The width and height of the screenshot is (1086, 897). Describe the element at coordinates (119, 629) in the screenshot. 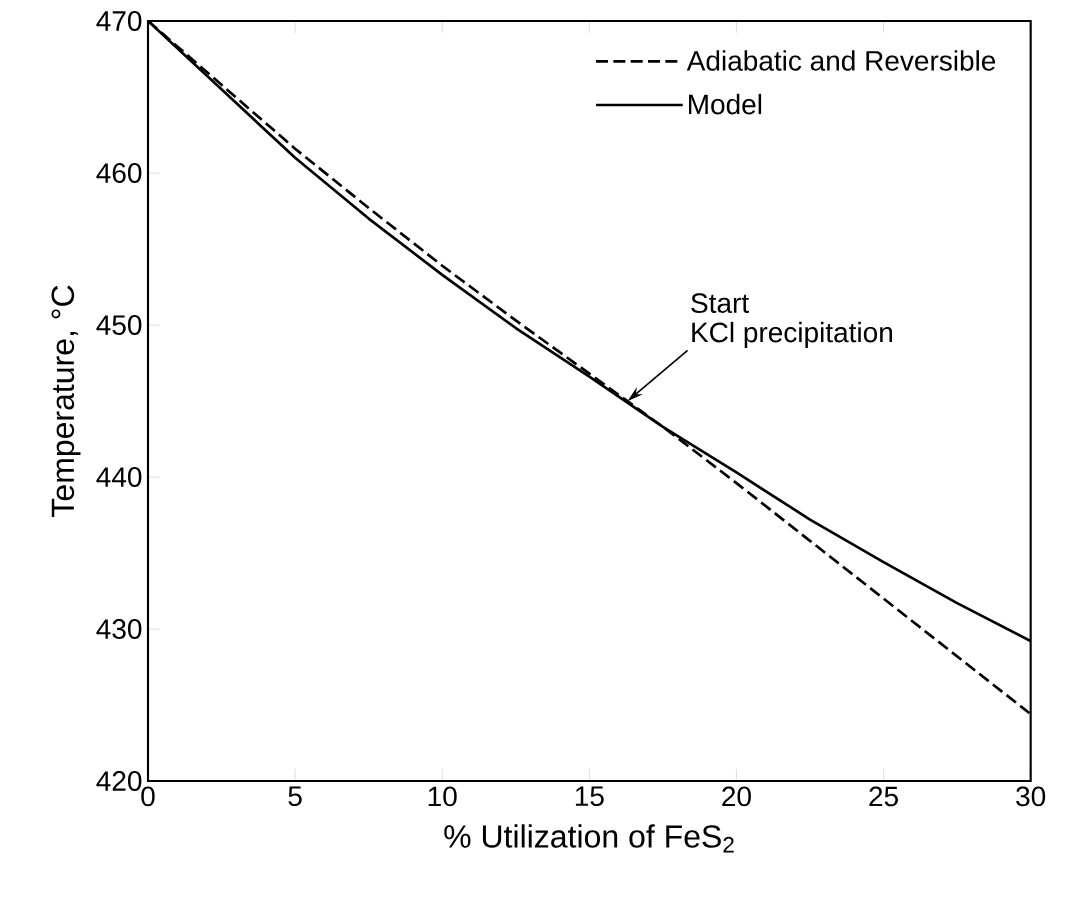

I see `y-tick-label: 430` at that location.